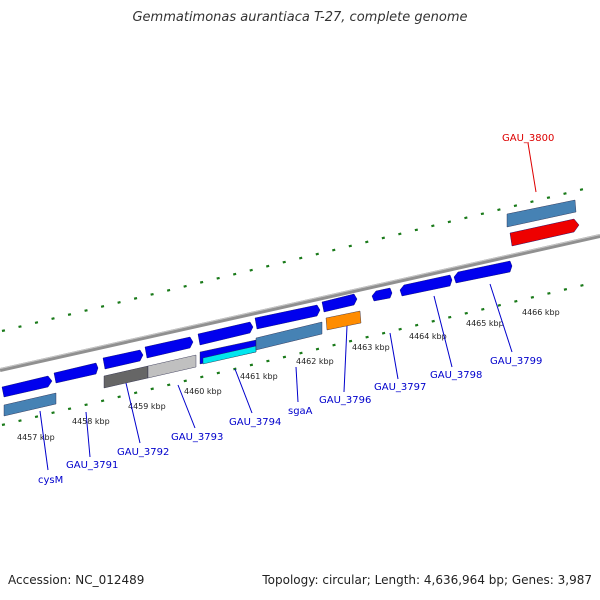 The image size is (600, 600). I want to click on kbp-label: 4457 kbp, so click(36, 437).